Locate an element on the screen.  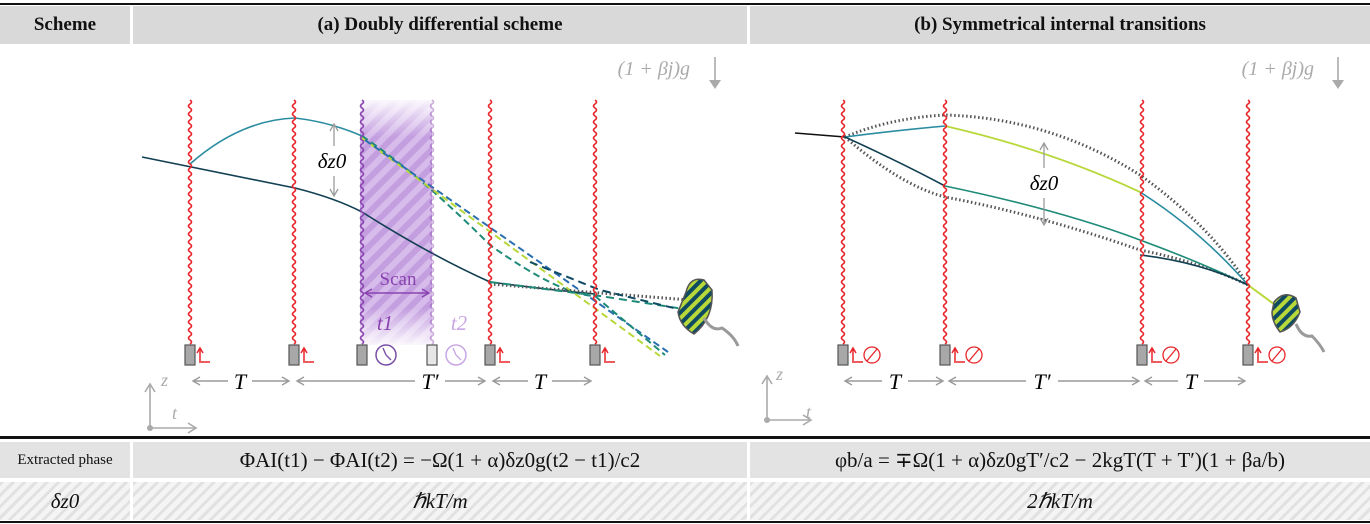
laser-pulse-b1 is located at coordinates (843, 222).